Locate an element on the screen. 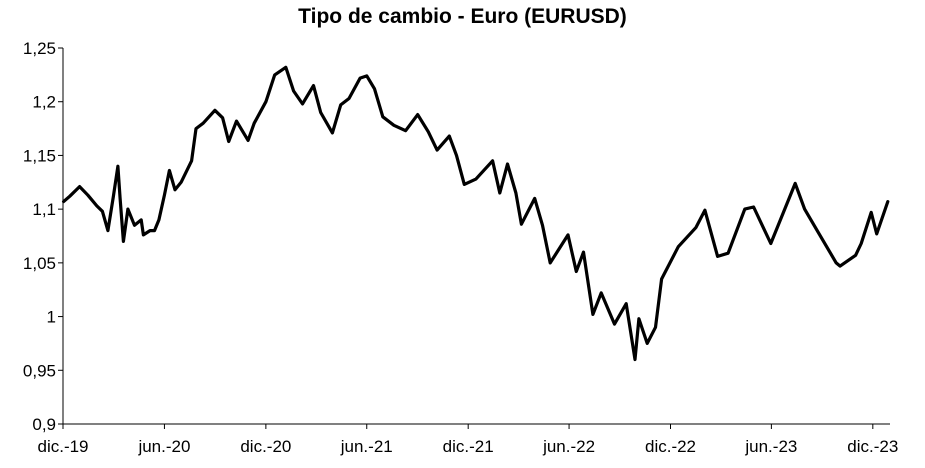  x-tick-label: jun.-20 is located at coordinates (163, 446).